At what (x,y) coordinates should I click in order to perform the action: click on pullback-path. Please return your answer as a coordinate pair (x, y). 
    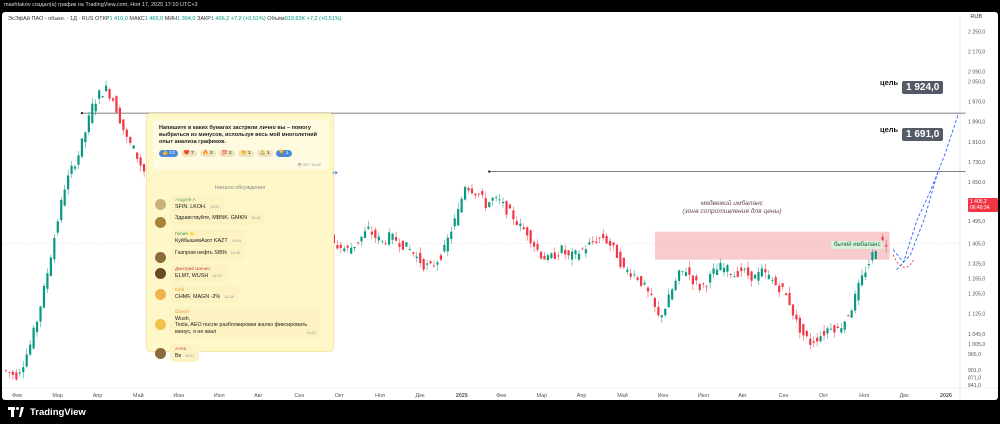
    Looking at the image, I should click on (903, 261).